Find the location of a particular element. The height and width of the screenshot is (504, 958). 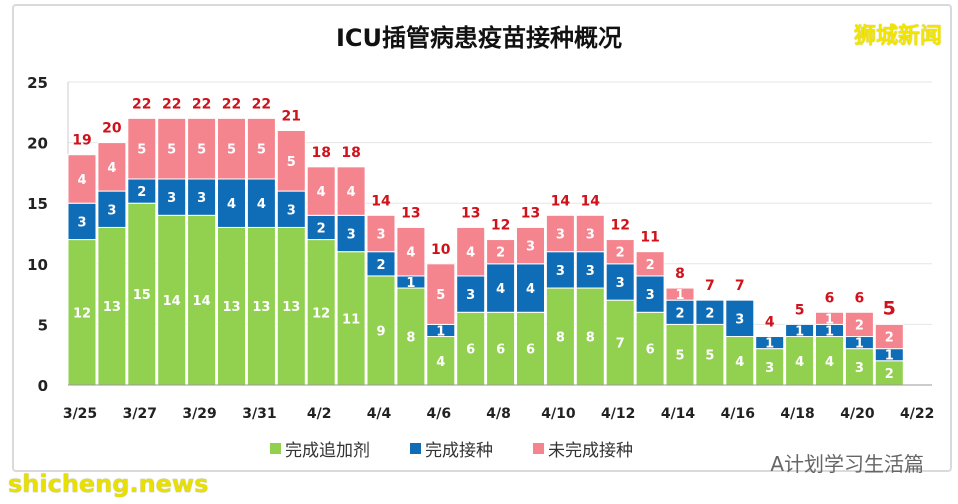

x-tick-label: 4/2 is located at coordinates (319, 414).